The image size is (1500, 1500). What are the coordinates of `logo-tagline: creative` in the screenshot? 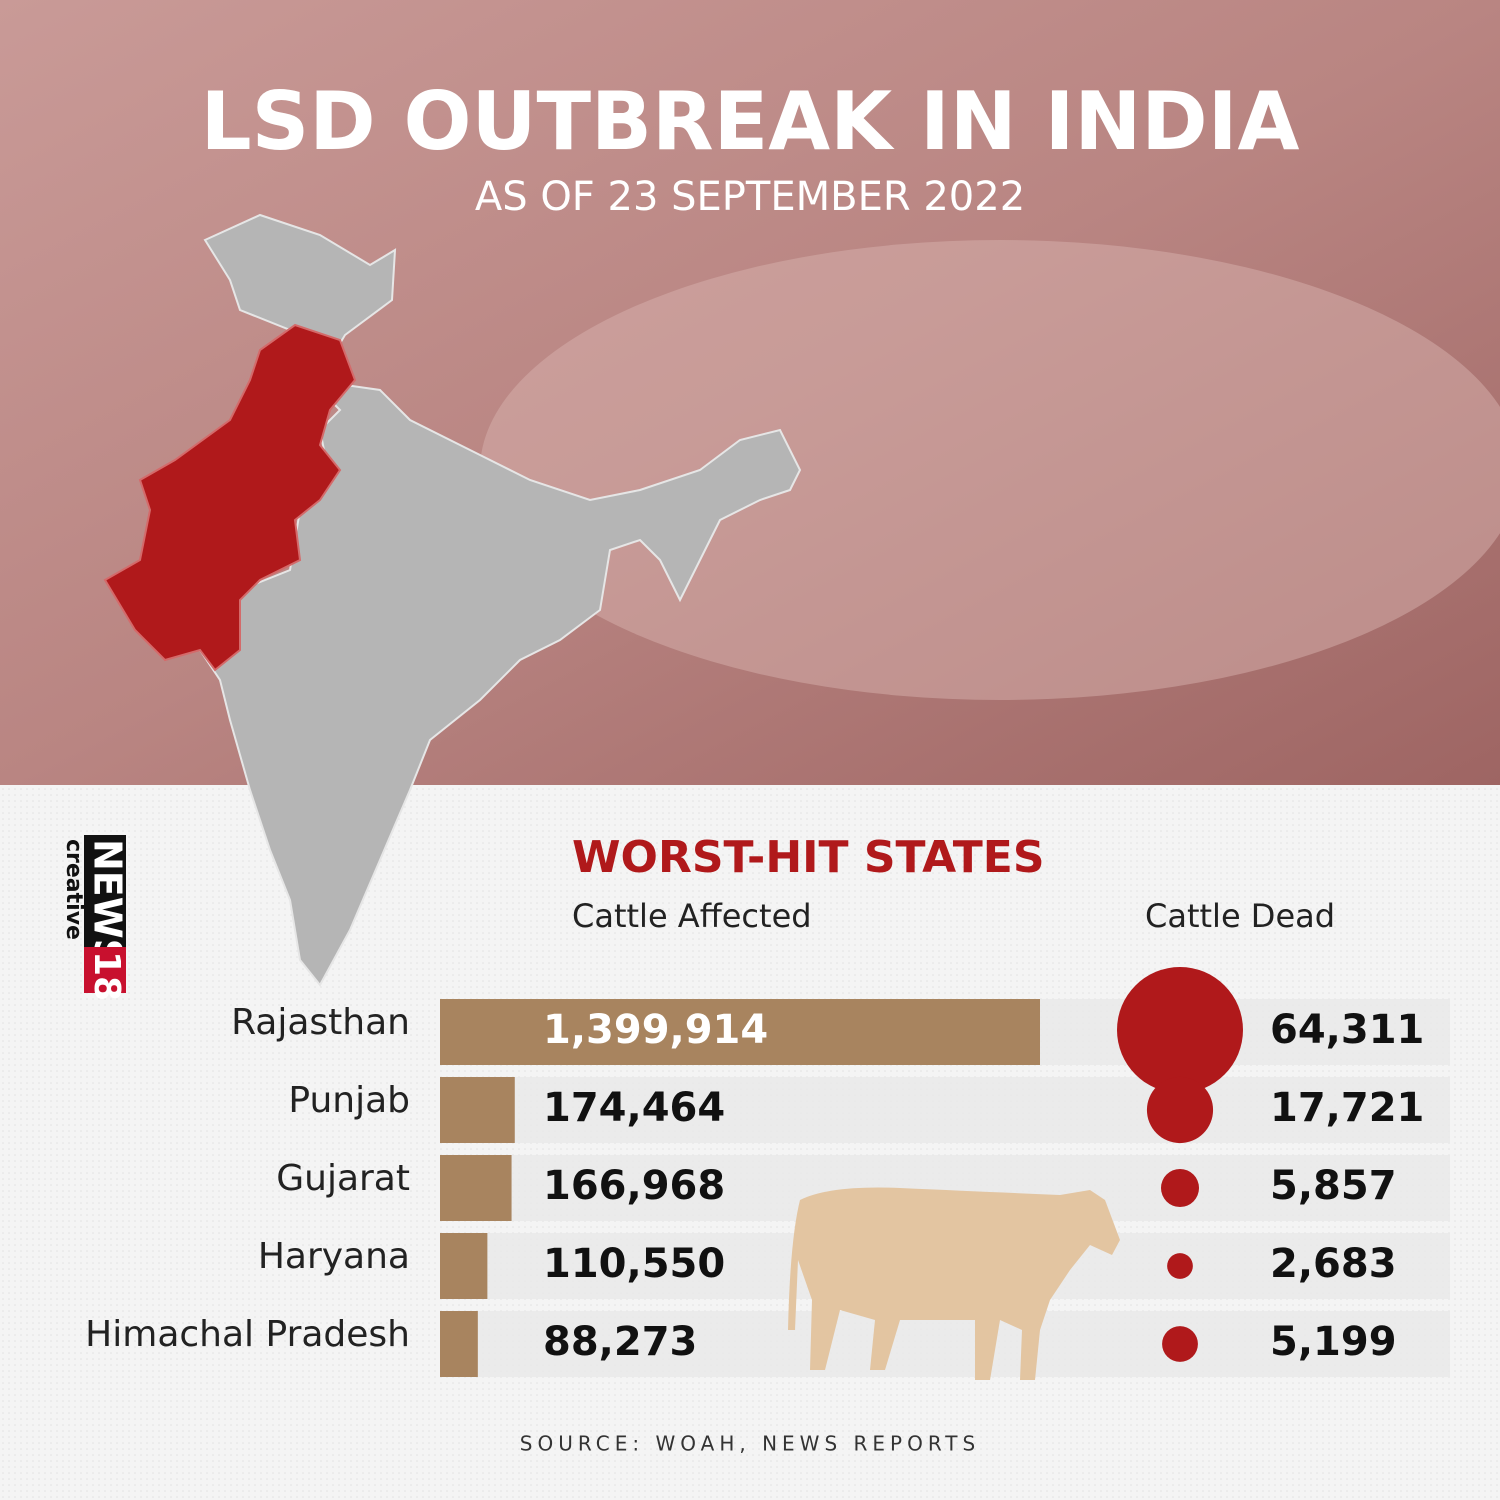 It's located at (73, 889).